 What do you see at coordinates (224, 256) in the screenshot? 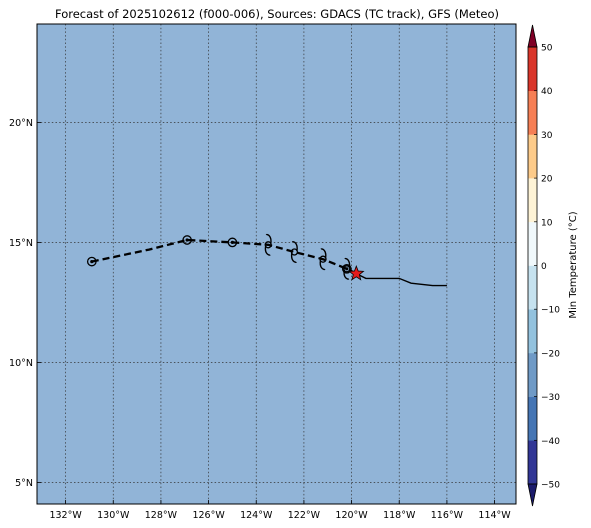
I see `forecast-track-line` at bounding box center [224, 256].